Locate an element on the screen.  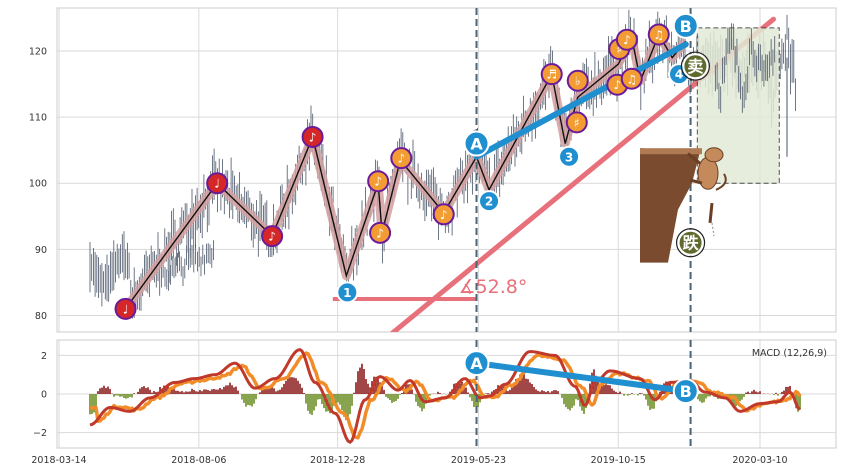
marker-symbol: ♫ is located at coordinates (658, 35).